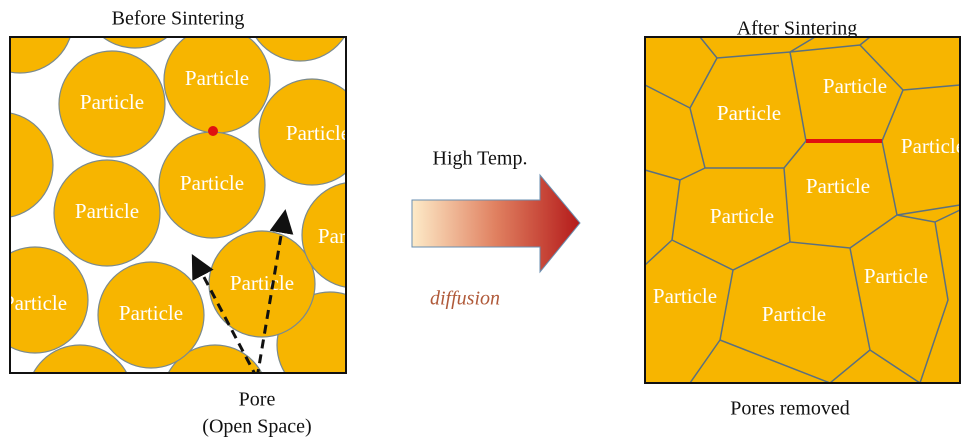 The width and height of the screenshot is (967, 445). What do you see at coordinates (213, 131) in the screenshot?
I see `contact-point` at bounding box center [213, 131].